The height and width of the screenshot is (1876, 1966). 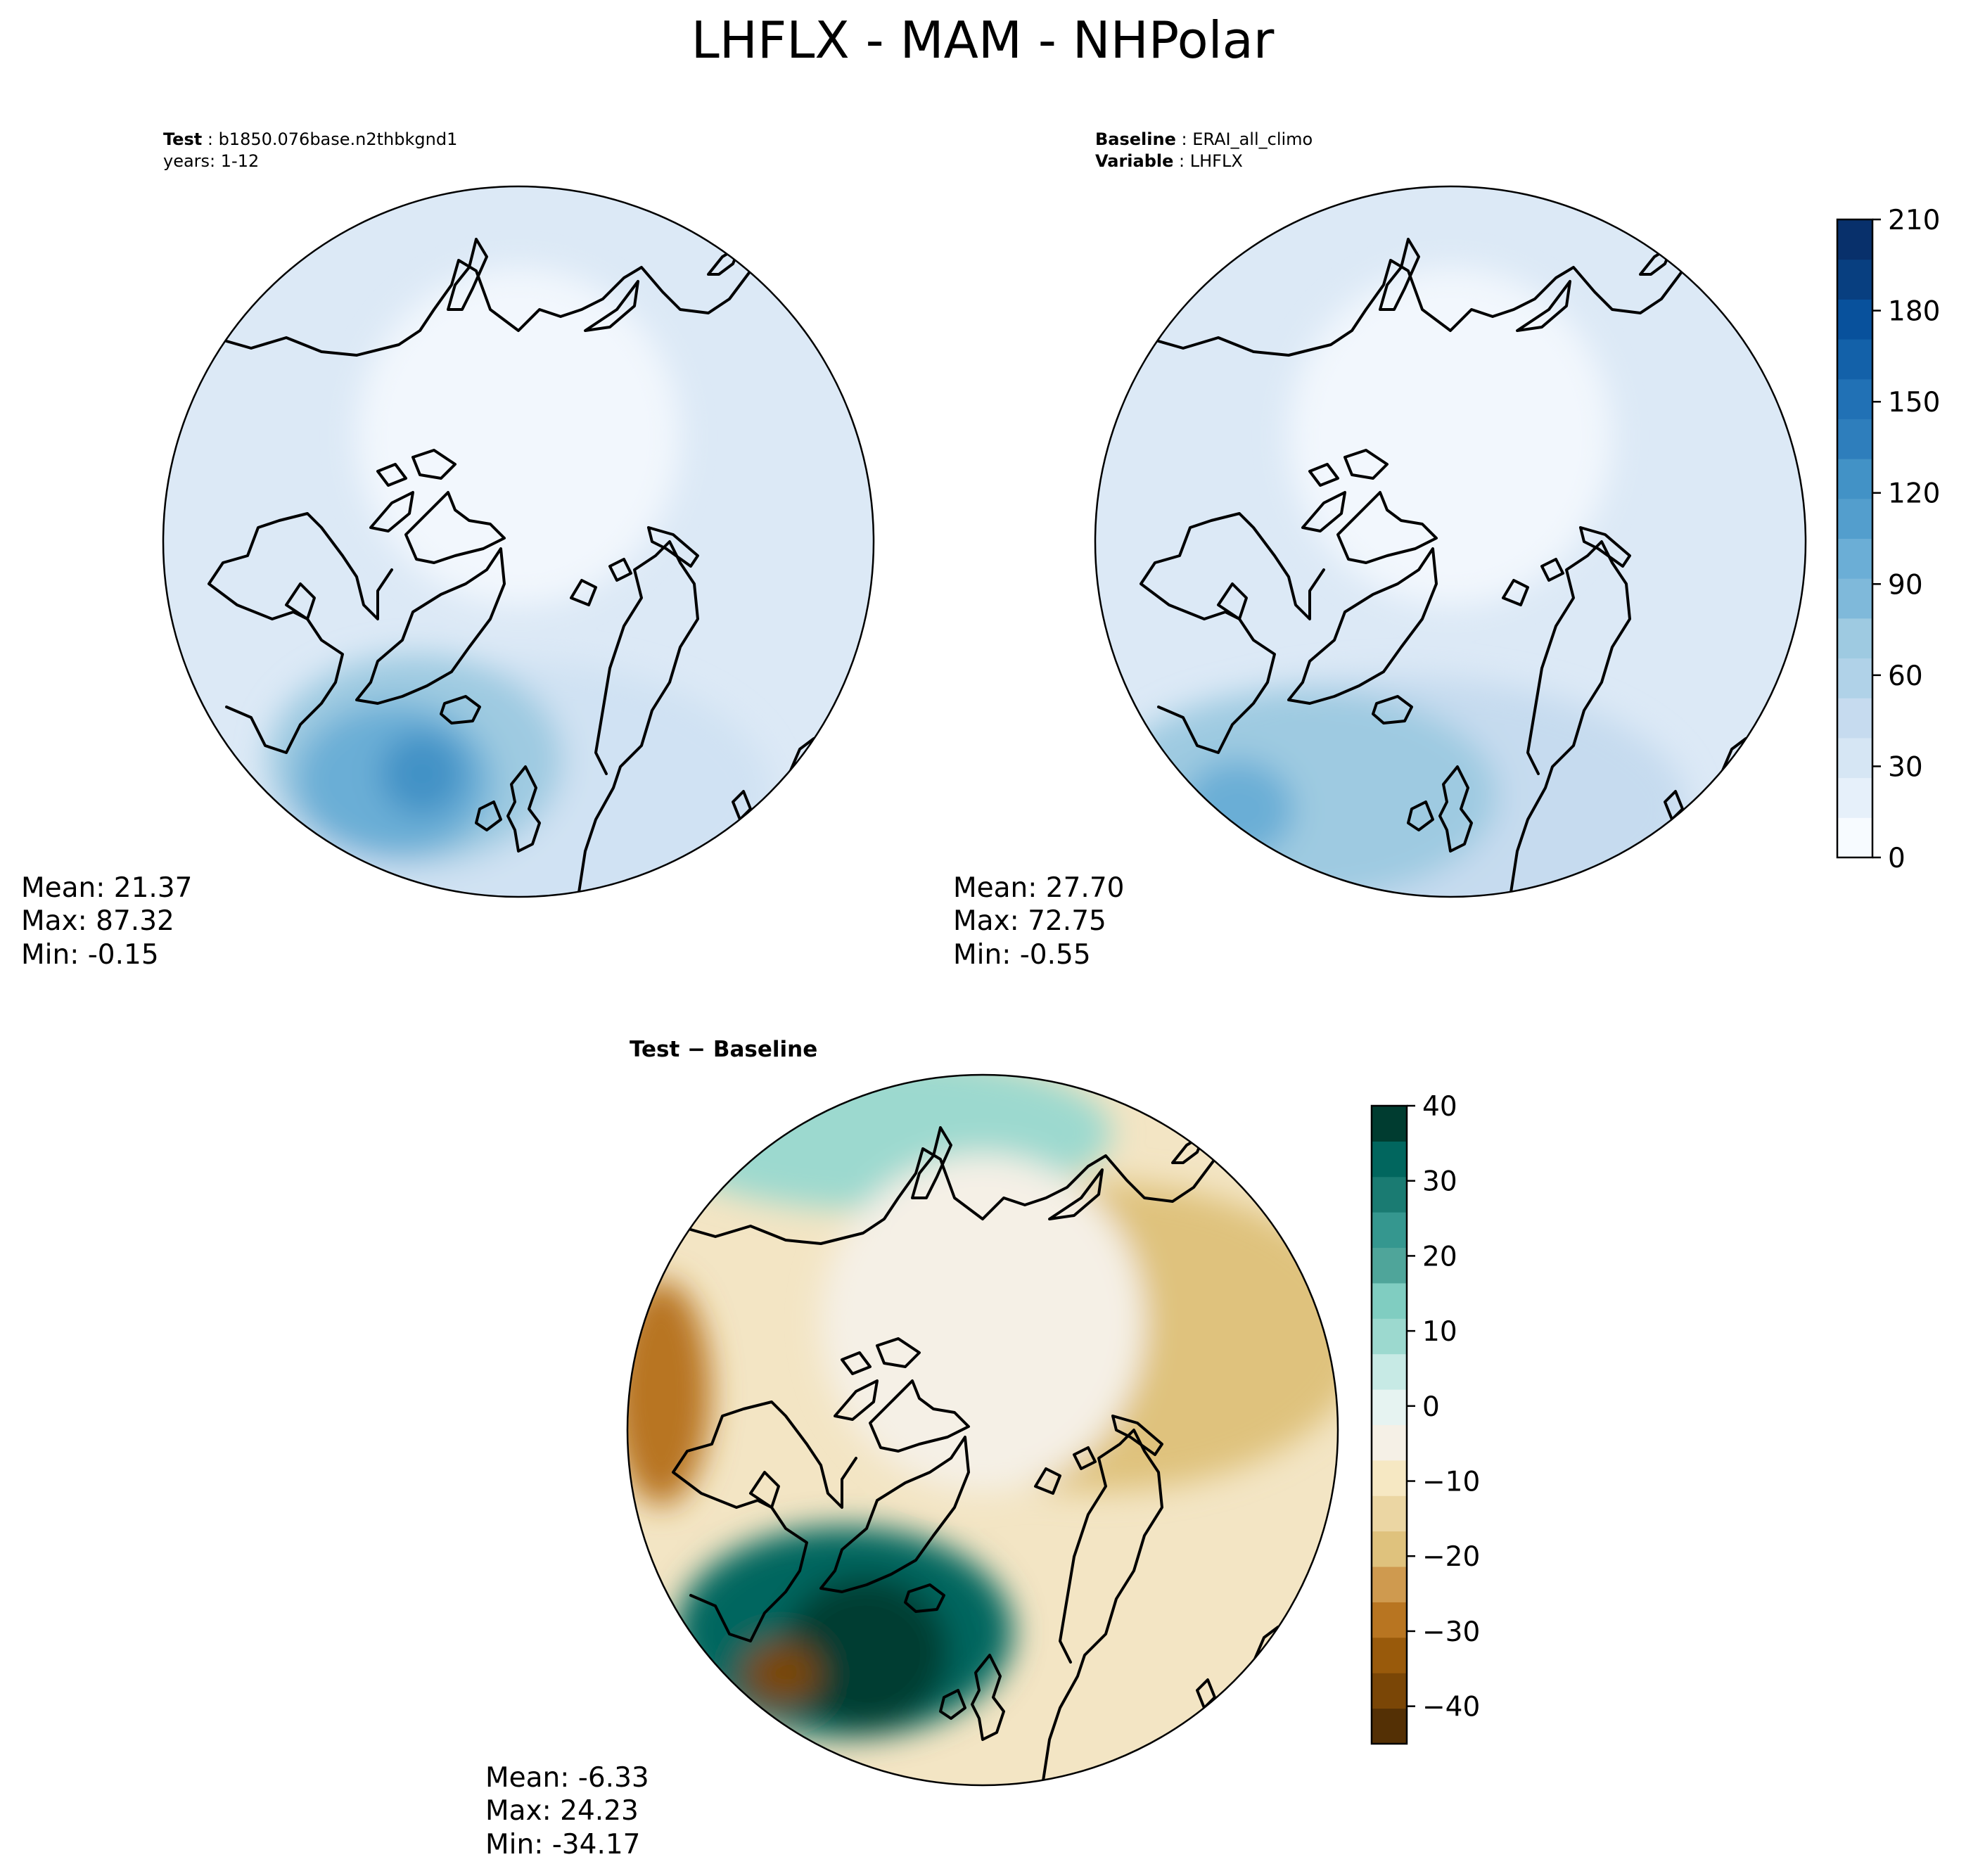 I want to click on diff-mean: Mean: -6.33, so click(x=567, y=1778).